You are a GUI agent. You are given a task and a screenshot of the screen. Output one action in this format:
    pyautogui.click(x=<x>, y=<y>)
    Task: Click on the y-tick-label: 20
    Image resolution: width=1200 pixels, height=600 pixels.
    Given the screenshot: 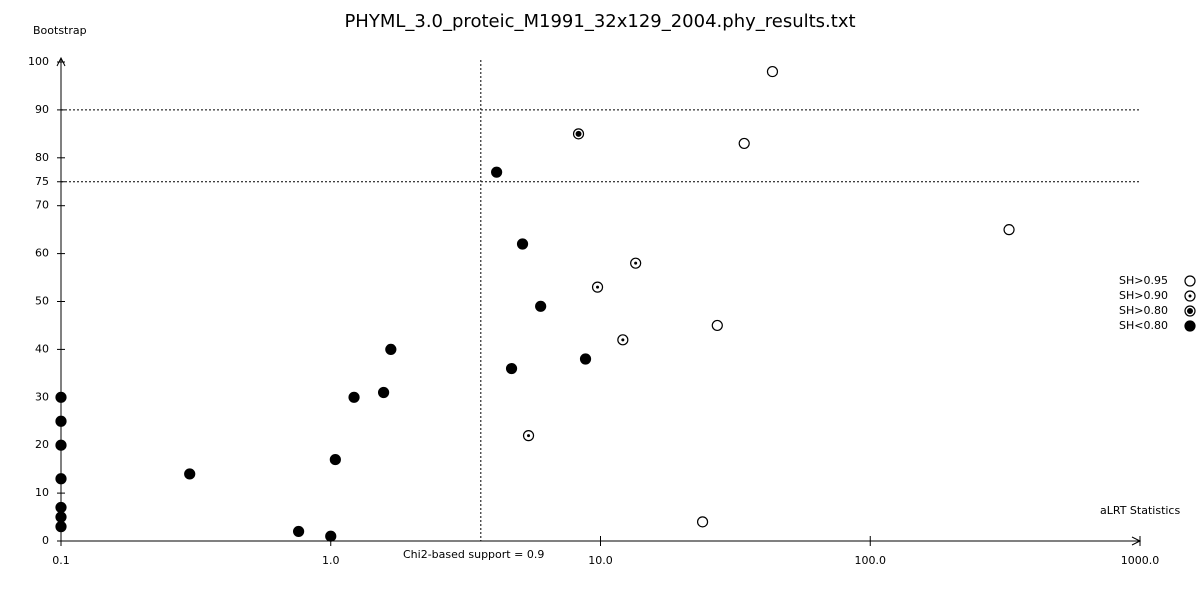 What is the action you would take?
    pyautogui.click(x=42, y=444)
    